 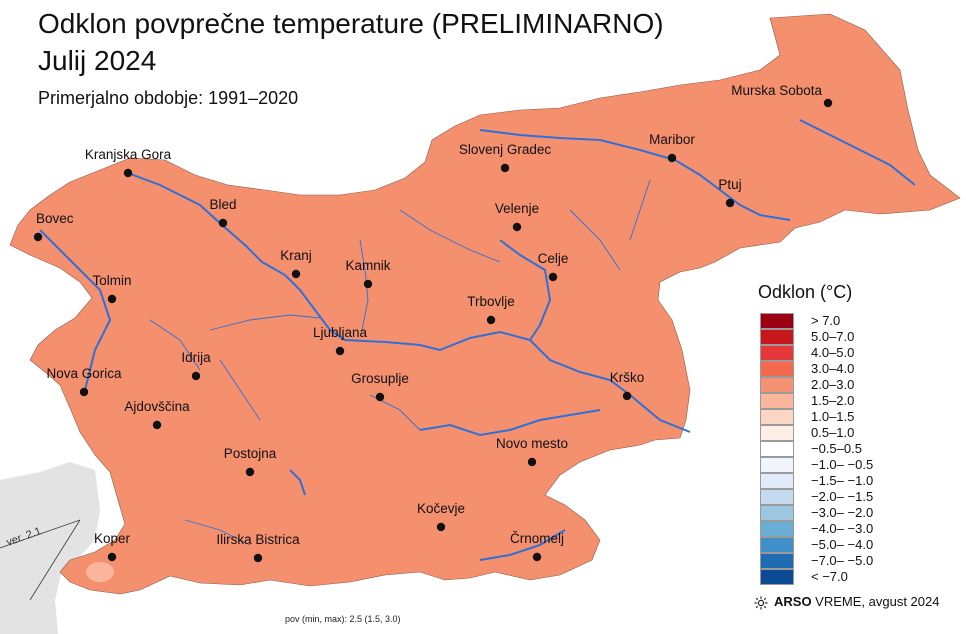 What do you see at coordinates (343, 619) in the screenshot?
I see `stats-footnote: pov (min, max): 2.5 (1.5, 3.0)` at bounding box center [343, 619].